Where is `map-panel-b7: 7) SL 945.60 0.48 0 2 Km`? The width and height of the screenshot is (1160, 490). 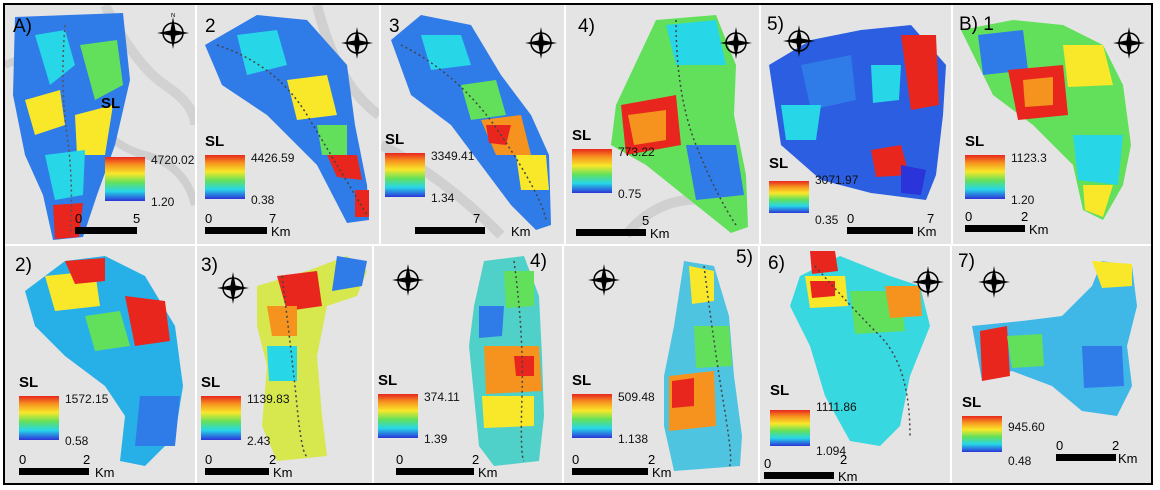 map-panel-b7: 7) SL 945.60 0.48 0 2 Km is located at coordinates (1051, 364).